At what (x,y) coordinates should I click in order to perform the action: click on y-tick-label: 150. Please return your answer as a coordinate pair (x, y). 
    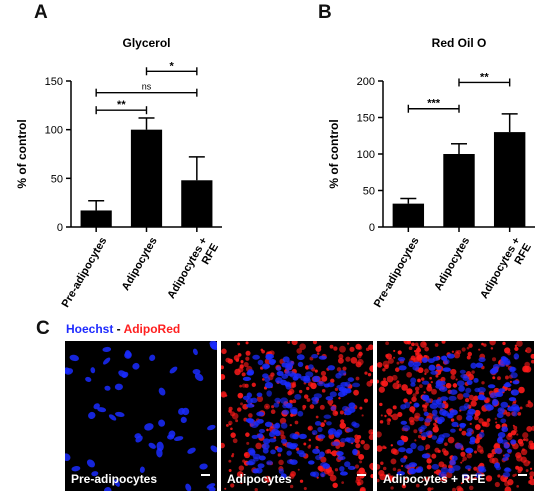
    Looking at the image, I should click on (366, 119).